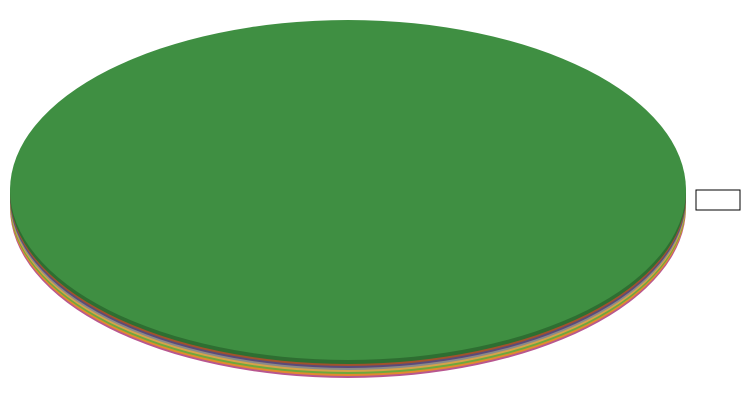  What do you see at coordinates (718, 200) in the screenshot?
I see `legend-box` at bounding box center [718, 200].